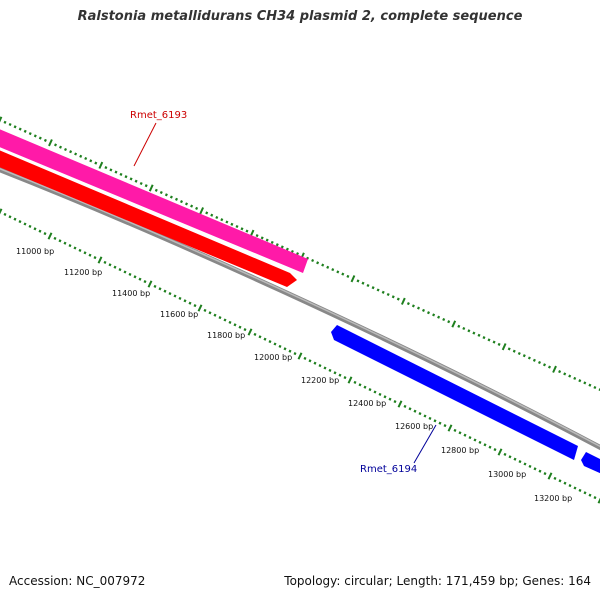 The width and height of the screenshot is (600, 600). I want to click on gene-feature-next, so click(590, 467).